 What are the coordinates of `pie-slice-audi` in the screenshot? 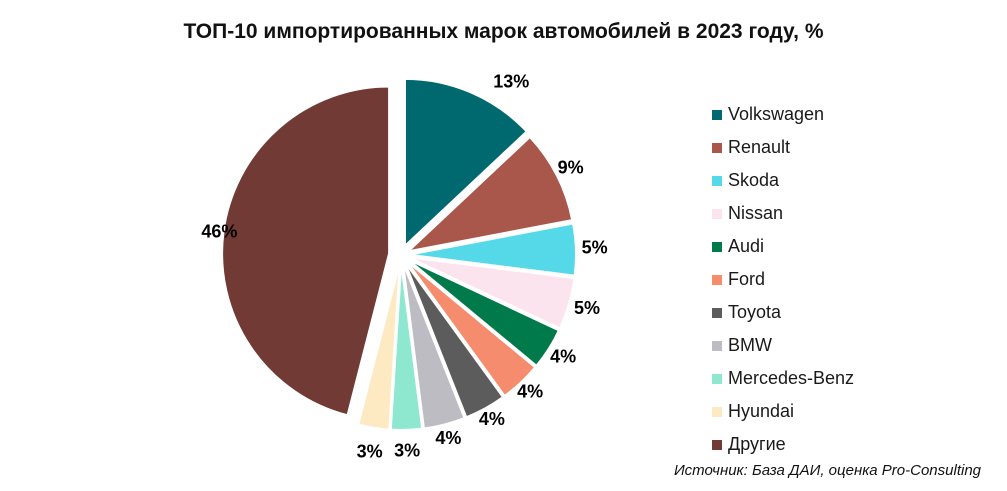 It's located at (484, 313).